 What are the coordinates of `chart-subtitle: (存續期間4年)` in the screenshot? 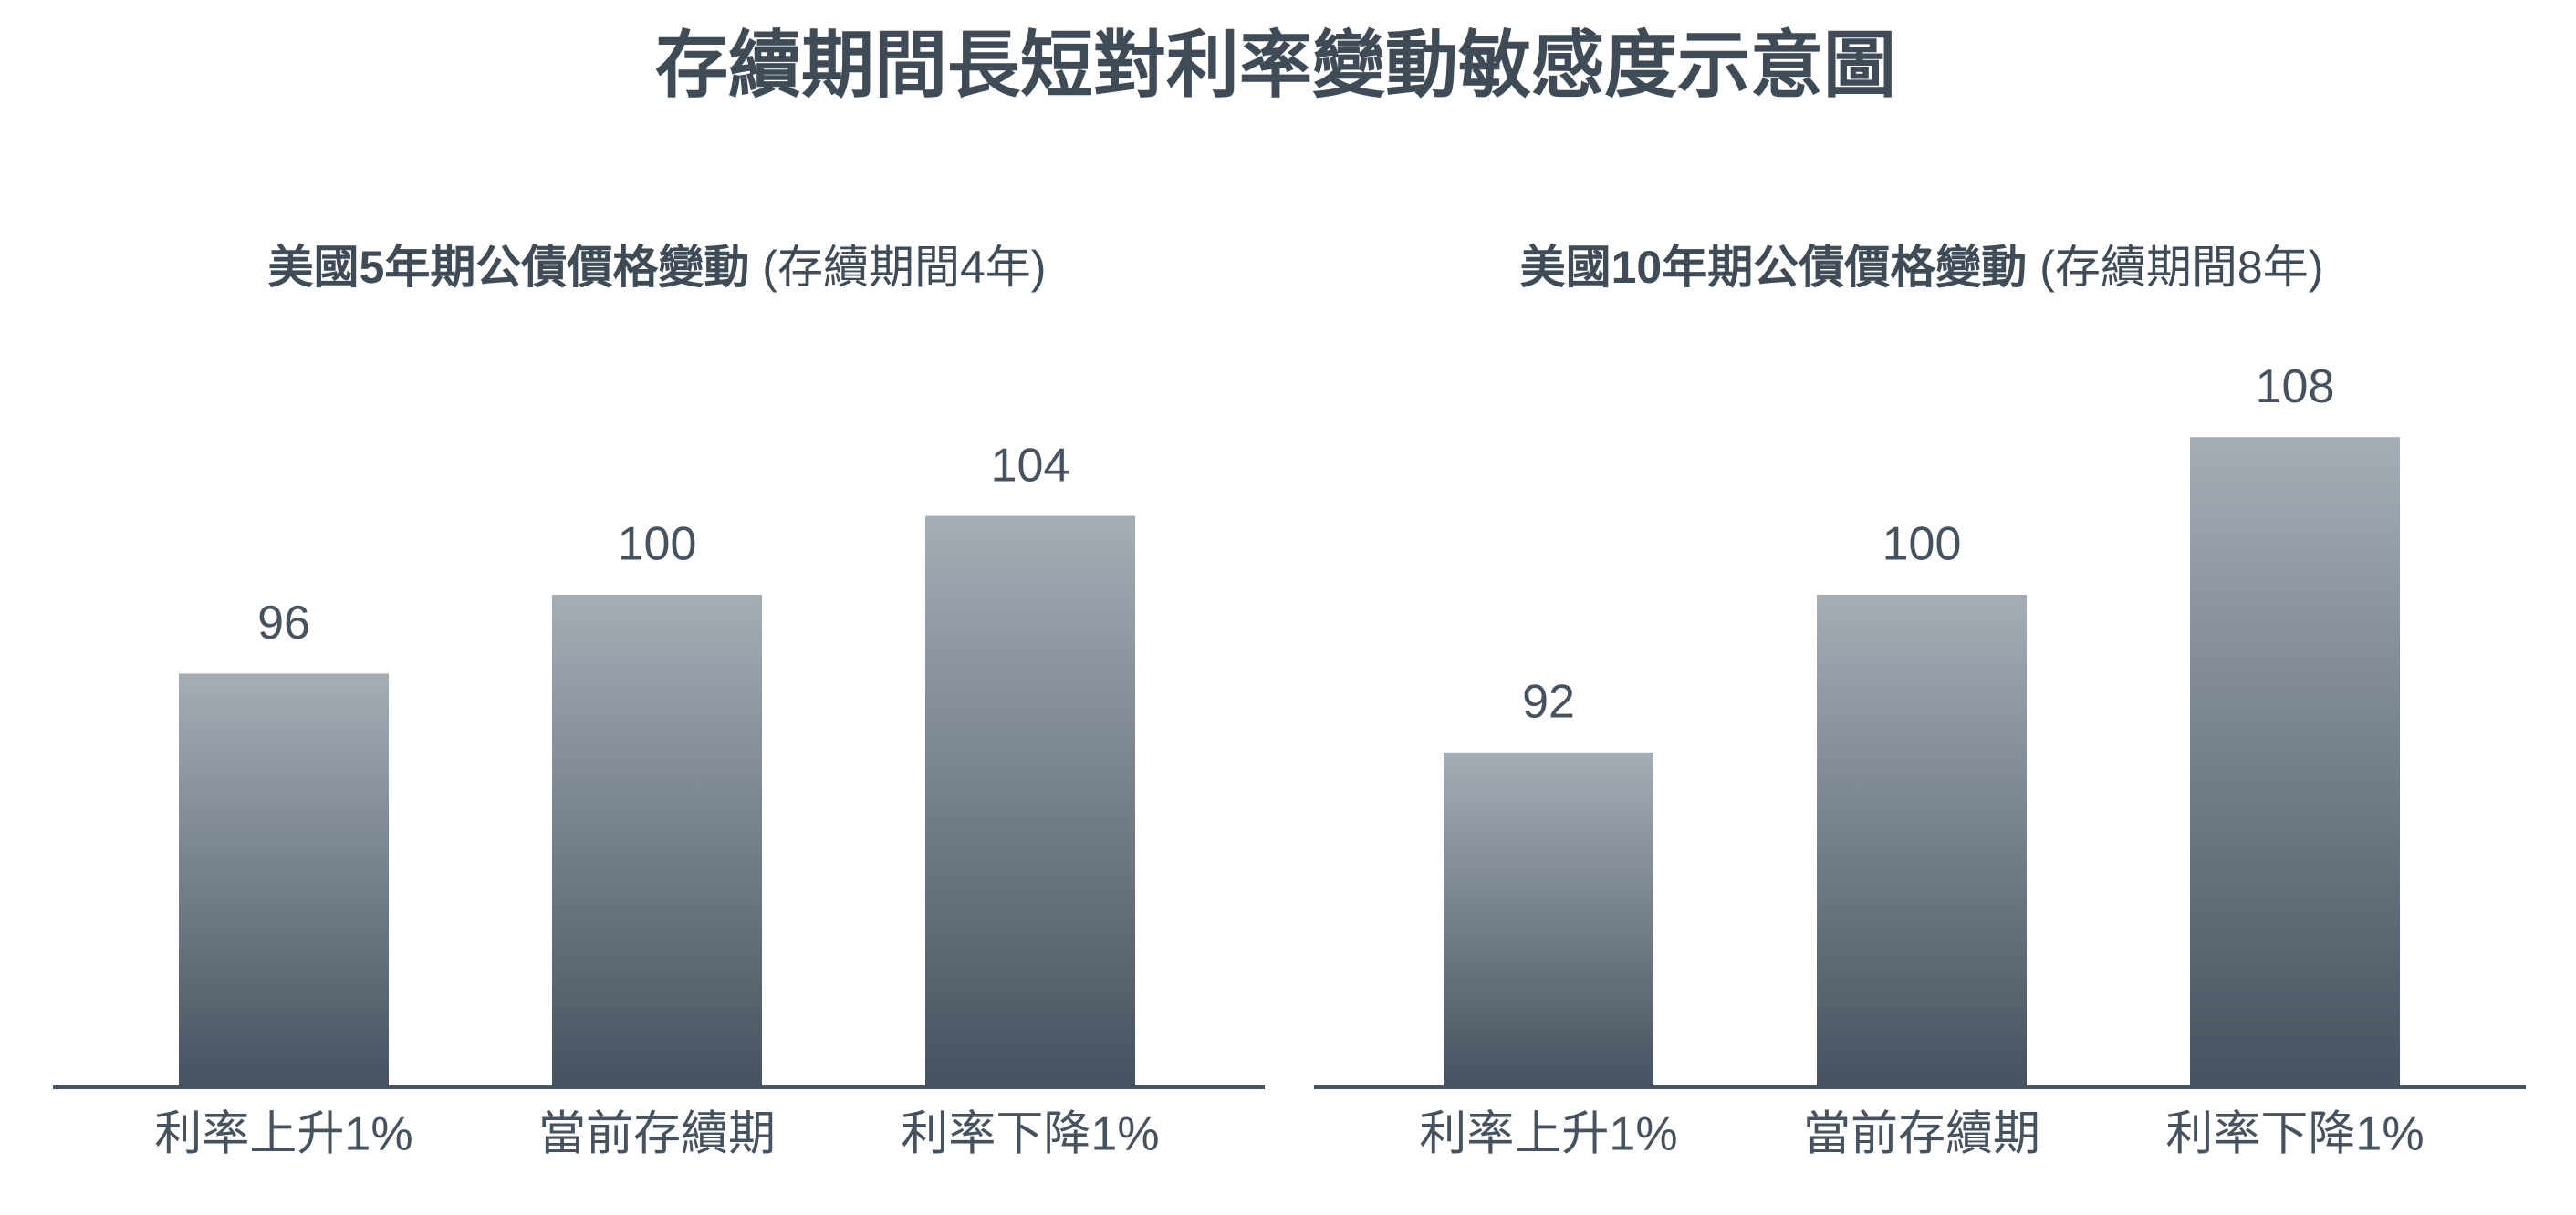 It's located at (904, 268).